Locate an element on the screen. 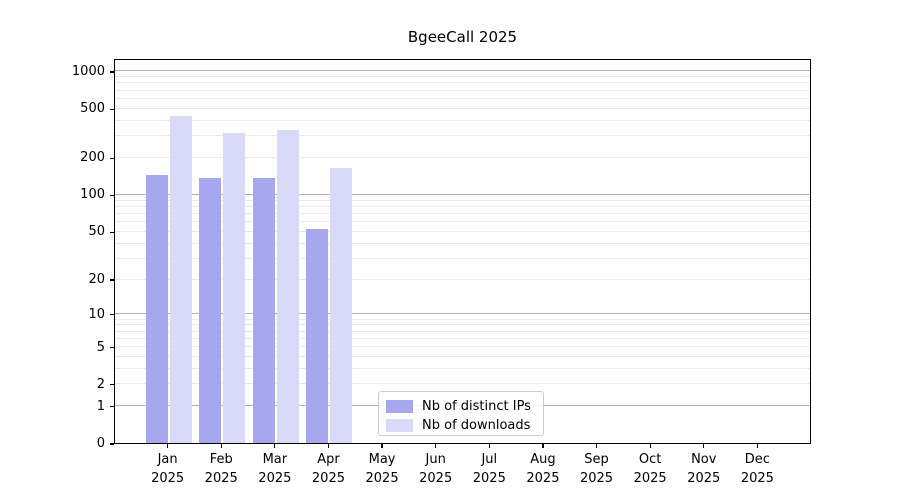  x-tick-mark-mar-2025 is located at coordinates (275, 446).